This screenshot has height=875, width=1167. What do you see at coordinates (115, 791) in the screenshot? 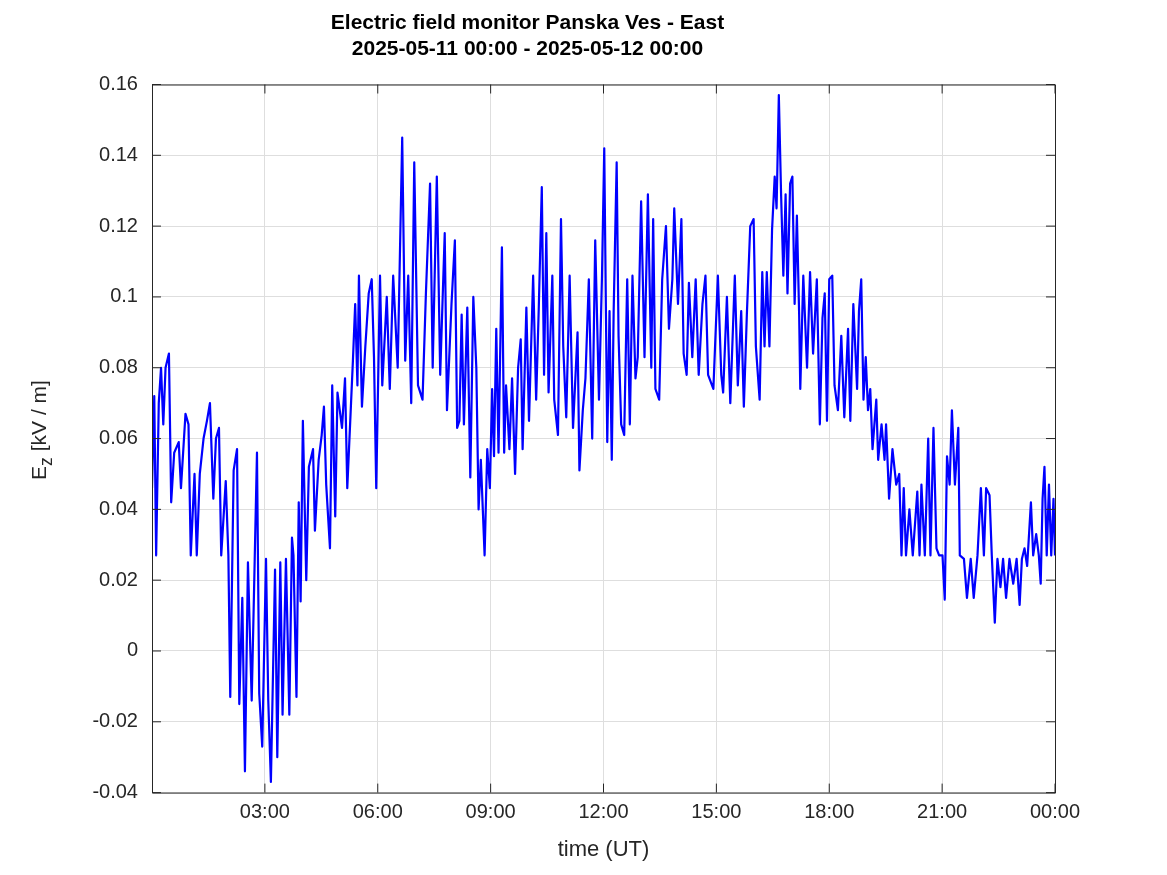
I see `y-tick-label: -0.04` at bounding box center [115, 791].